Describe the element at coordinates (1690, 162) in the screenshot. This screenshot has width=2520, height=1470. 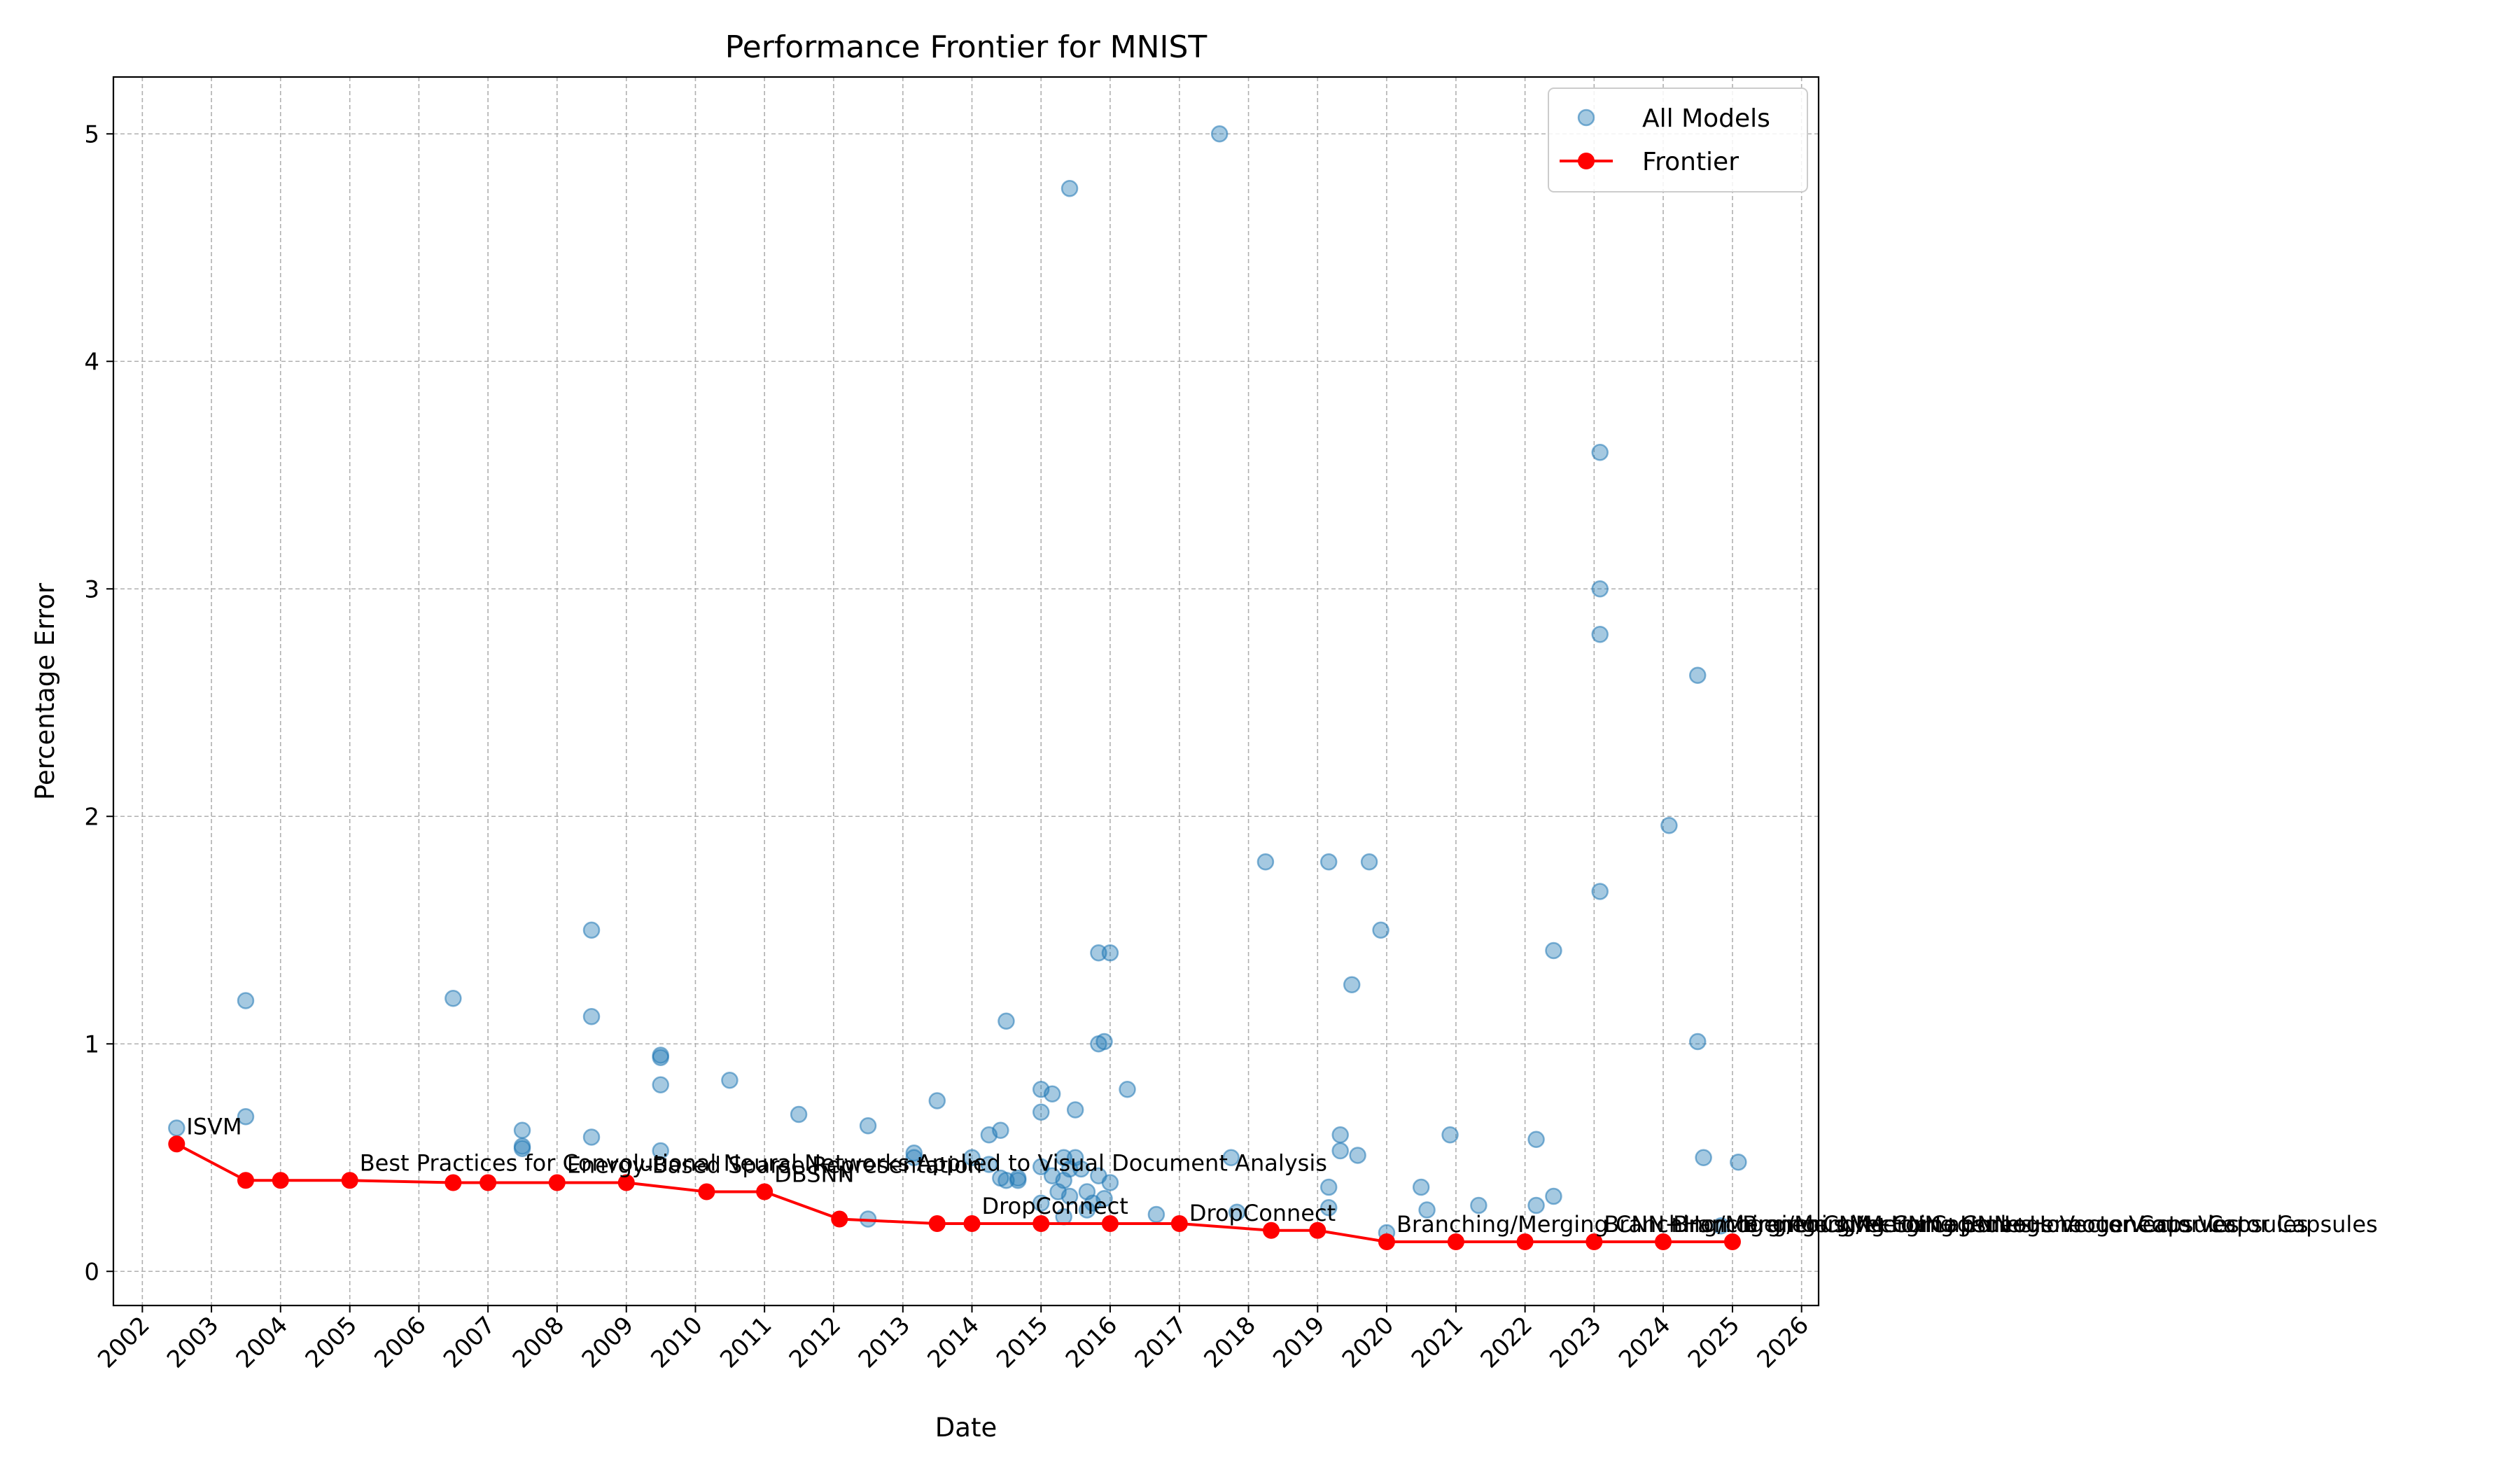
I see `legend-frontier-label: Frontier` at that location.